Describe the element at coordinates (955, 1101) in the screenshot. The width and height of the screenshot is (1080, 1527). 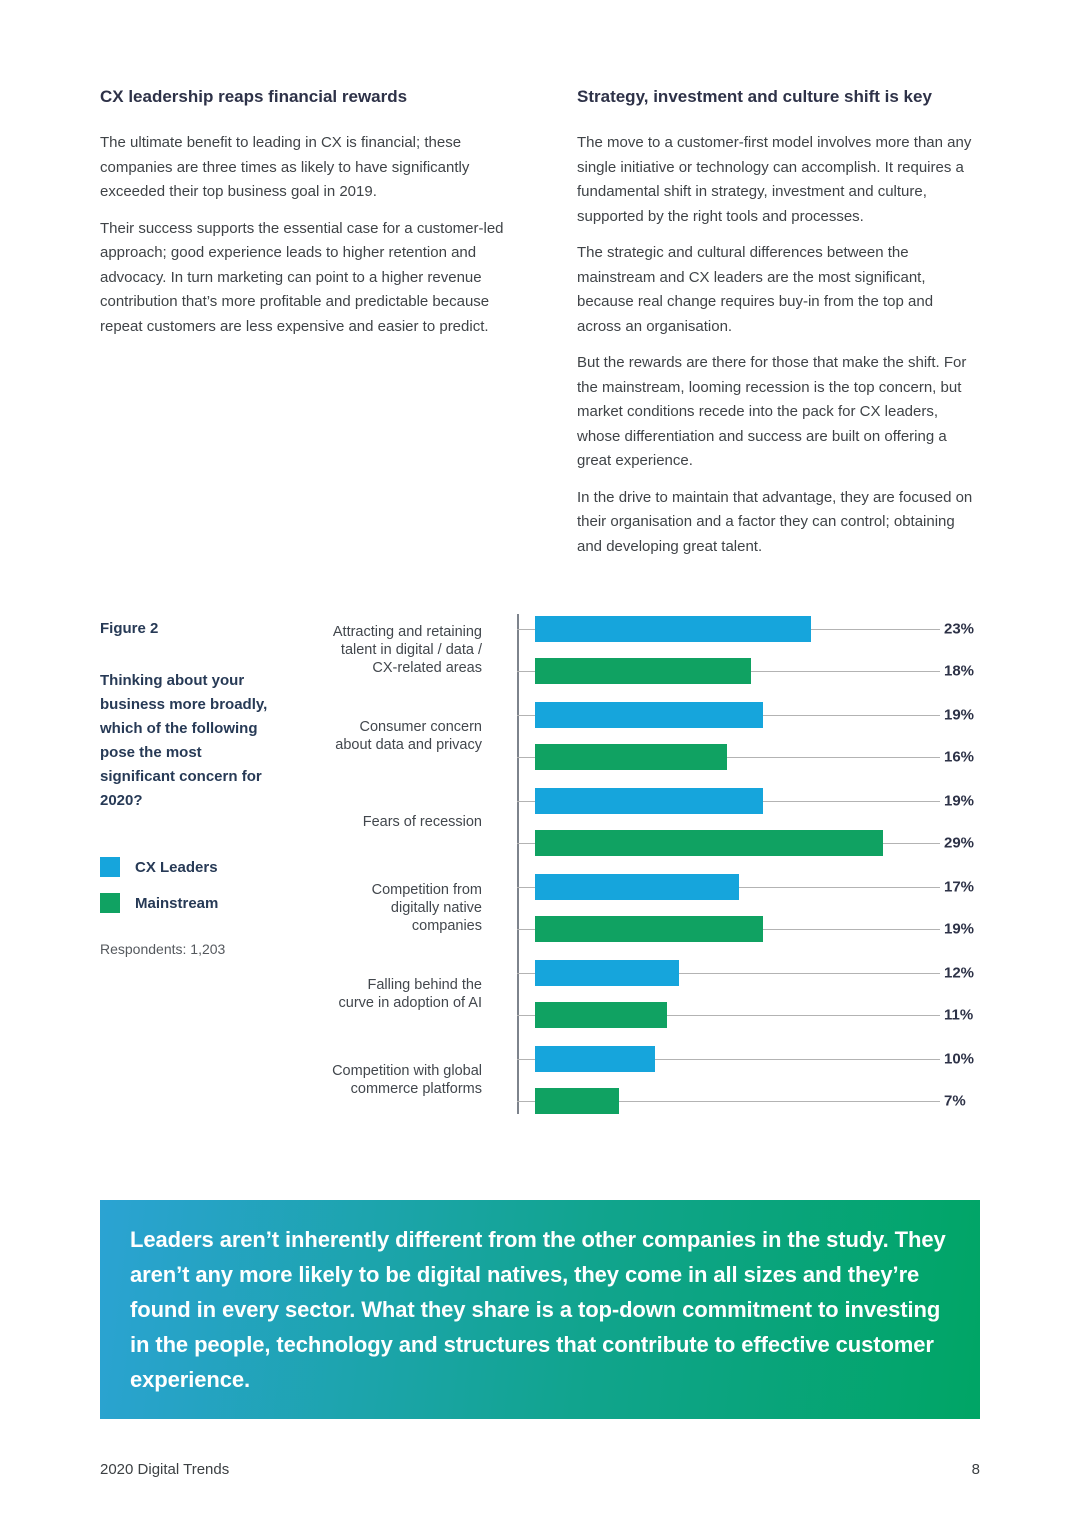
I see `value-label-mainstream: 7%` at that location.